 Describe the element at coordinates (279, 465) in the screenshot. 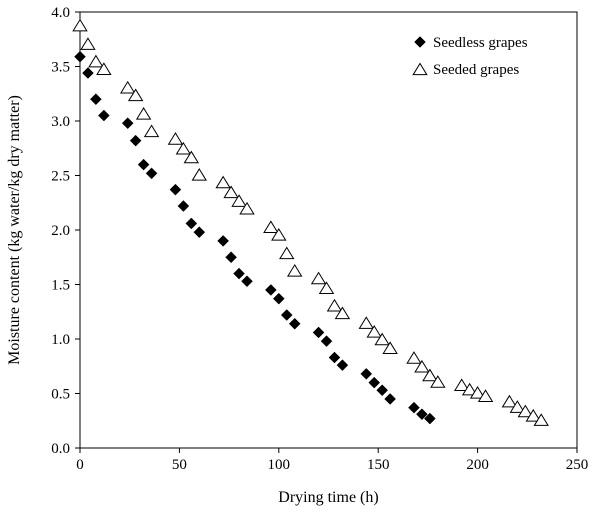

I see `x-tick-label: 100` at that location.